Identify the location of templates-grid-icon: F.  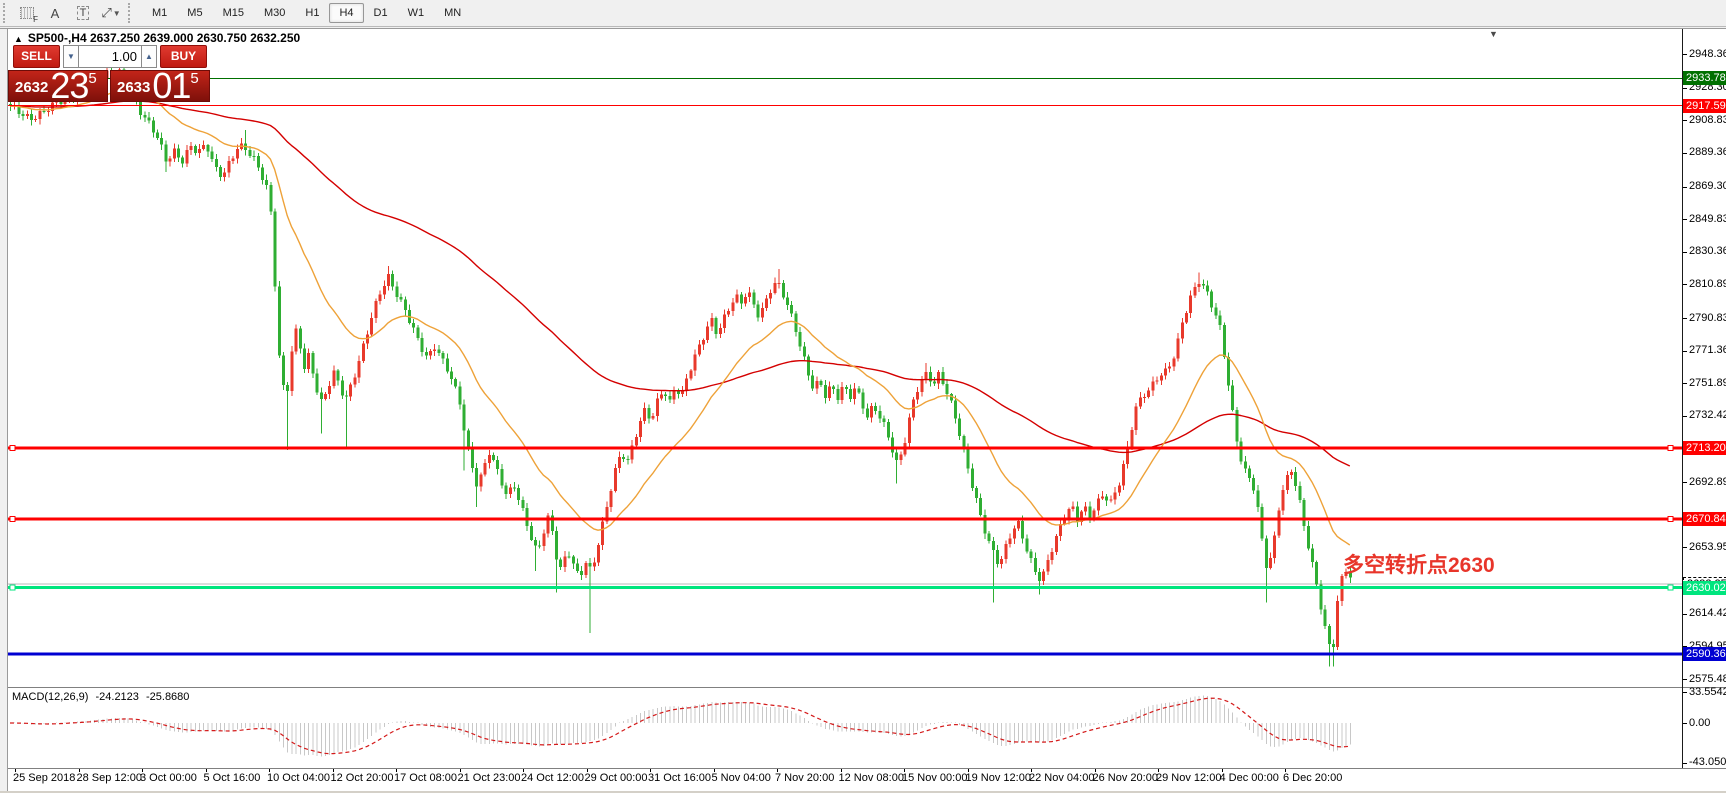
(27, 13).